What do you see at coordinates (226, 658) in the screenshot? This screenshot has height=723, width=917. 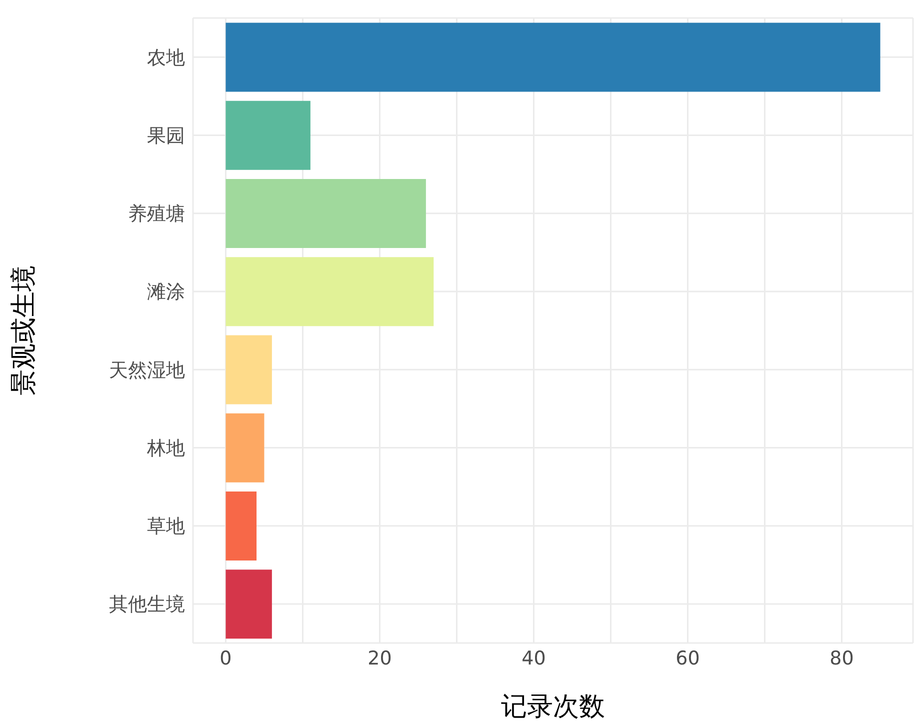 I see `x-tick-label: 0` at bounding box center [226, 658].